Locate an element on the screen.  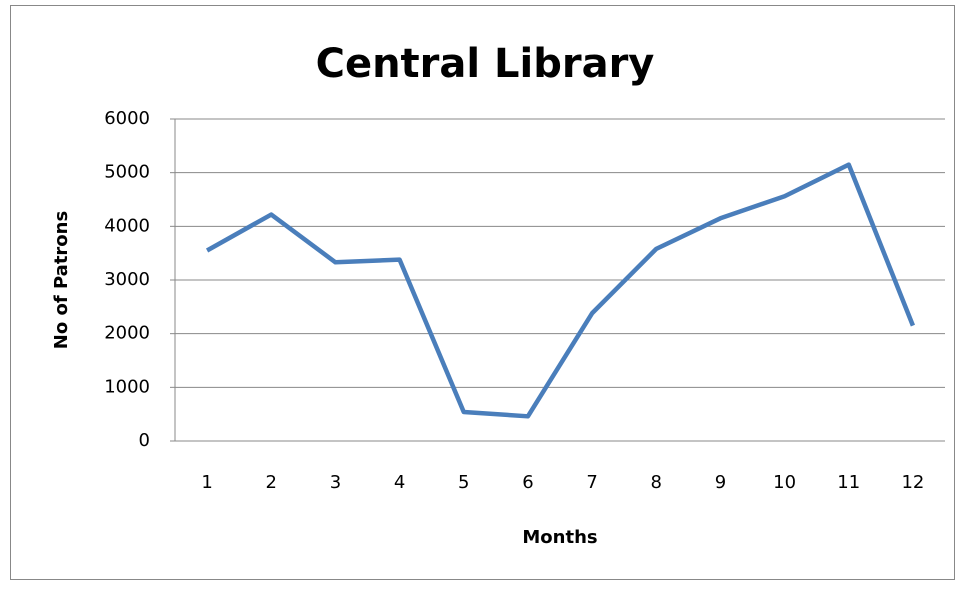
y-tick-label: 5000 is located at coordinates (127, 172).